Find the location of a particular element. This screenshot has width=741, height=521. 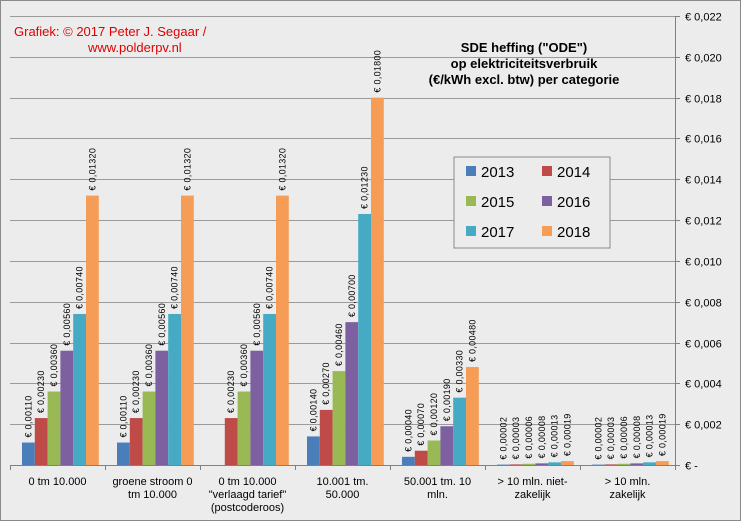

data-label: € 0,00330 is located at coordinates (460, 371).